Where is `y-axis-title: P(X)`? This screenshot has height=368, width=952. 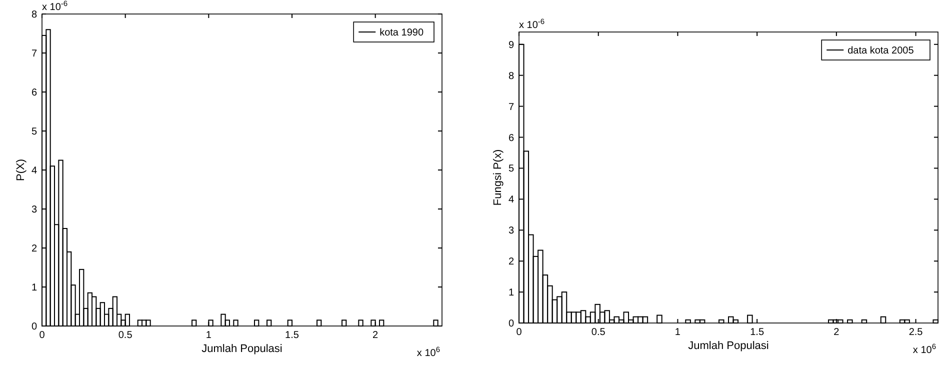 y-axis-title: P(X) is located at coordinates (21, 170).